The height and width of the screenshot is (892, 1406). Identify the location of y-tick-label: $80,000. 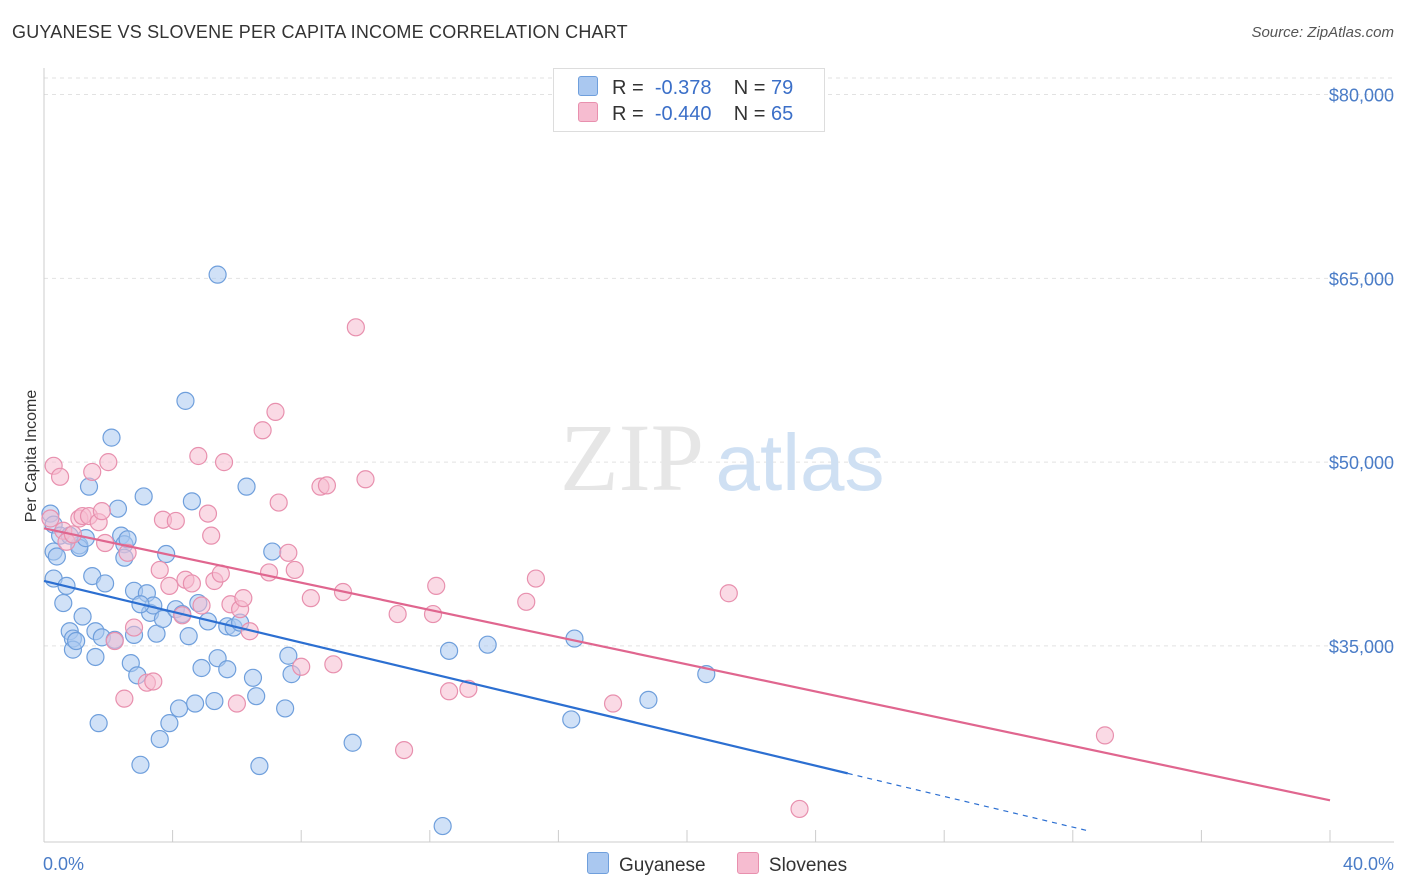
(1361, 96).